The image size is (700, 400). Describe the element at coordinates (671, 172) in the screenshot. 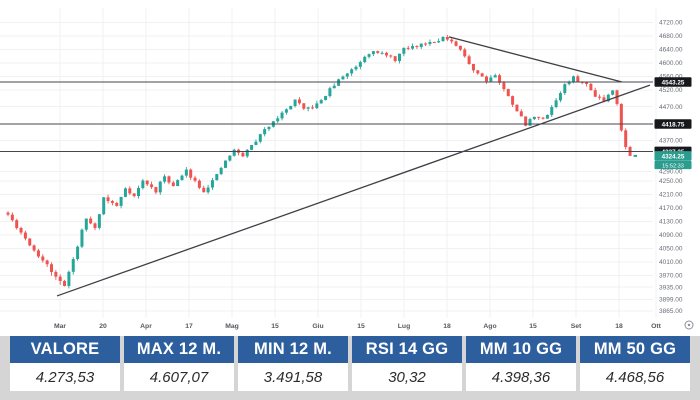

I see `svg-text: 4290.00` at that location.